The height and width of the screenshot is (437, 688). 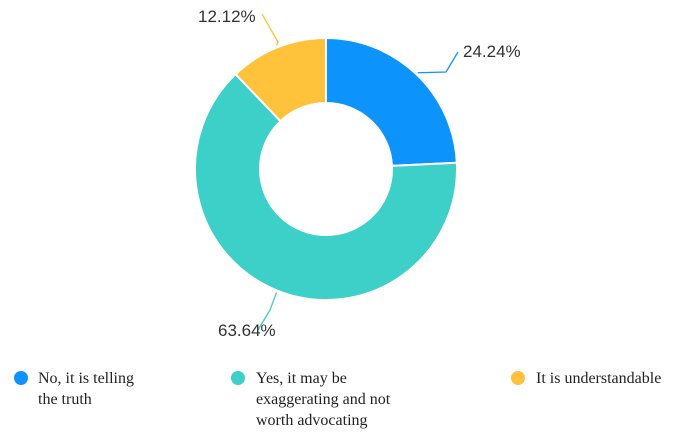 I want to click on legend-label-1-line-2: the truth, so click(x=65, y=399).